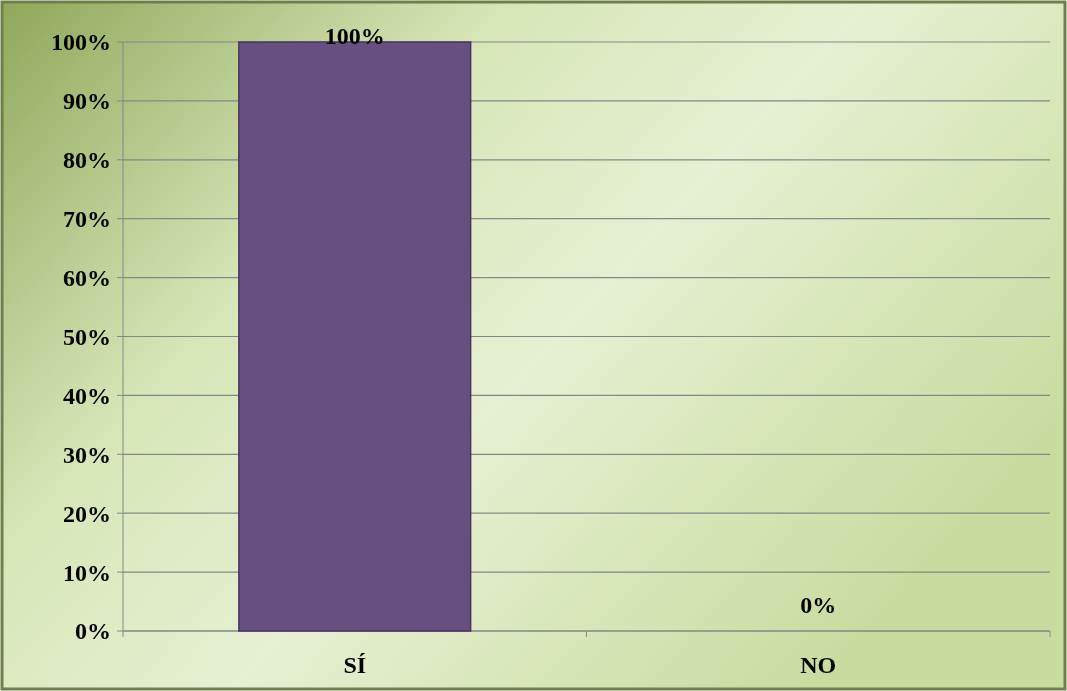  I want to click on y-tick-label: 70%, so click(87, 219).